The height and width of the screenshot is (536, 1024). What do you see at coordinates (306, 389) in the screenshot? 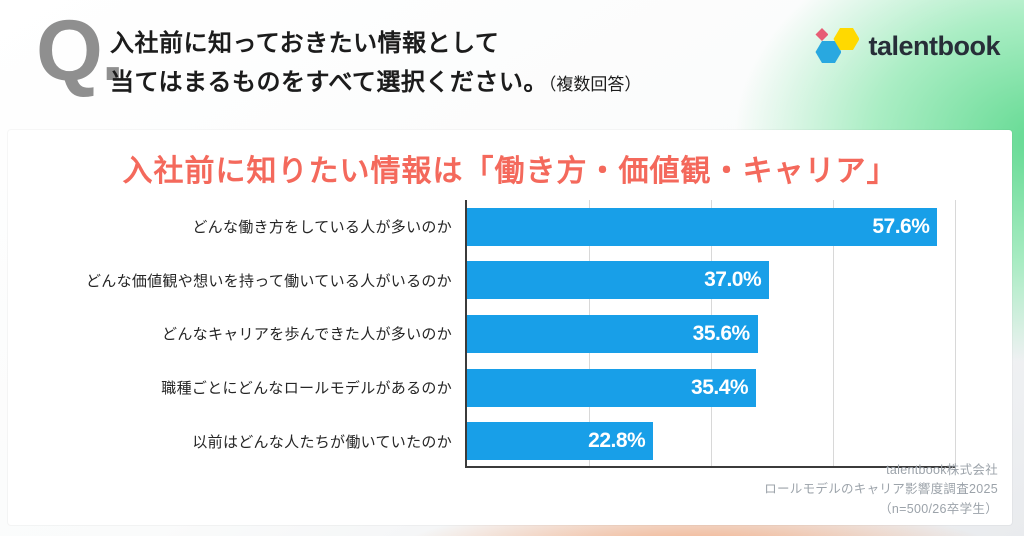
I see `bar-label: 職種ごとにどんなロールモデルがあるのか` at bounding box center [306, 389].